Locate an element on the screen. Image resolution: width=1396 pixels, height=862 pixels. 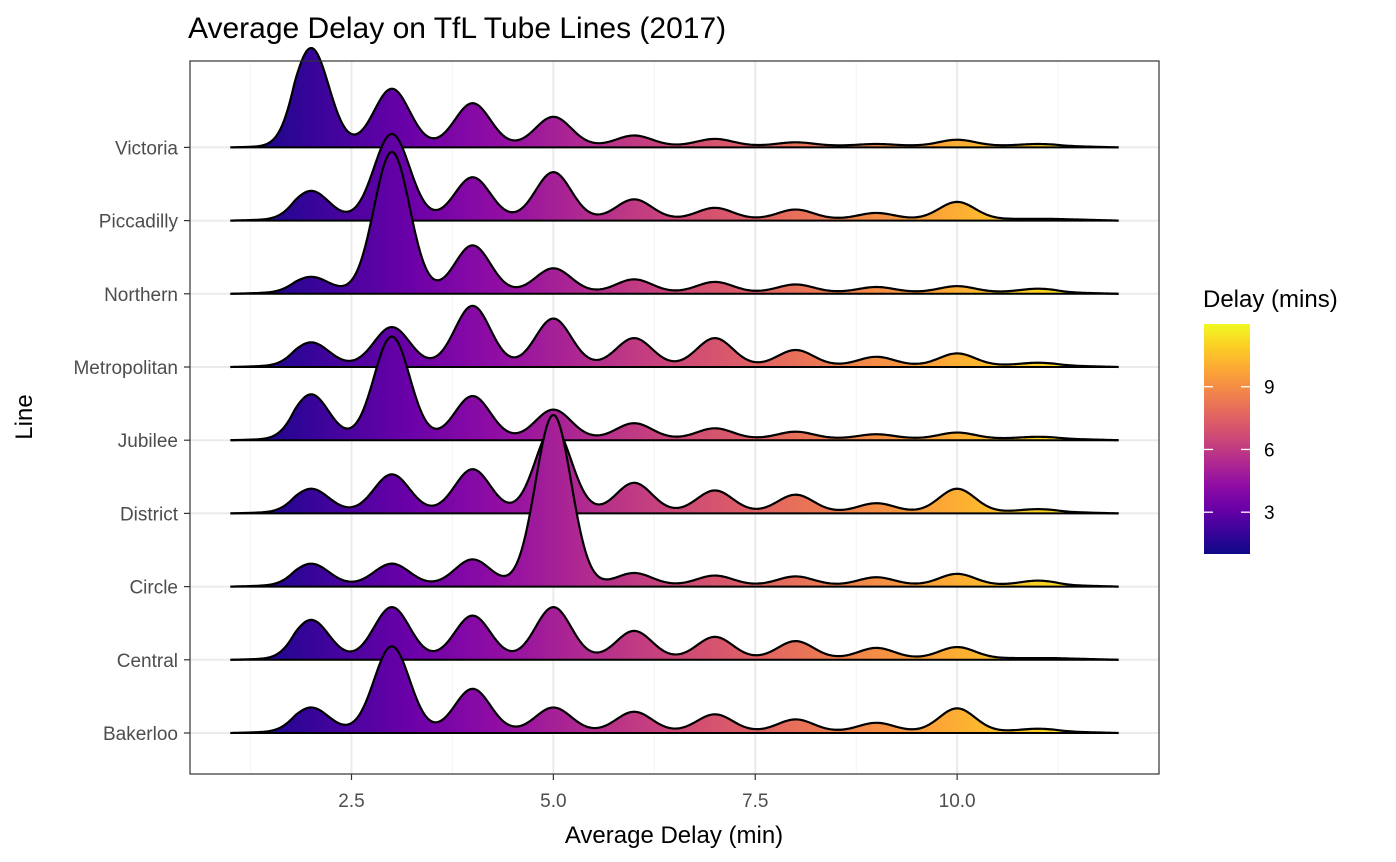
ridge-area-victoria is located at coordinates (674, 98).